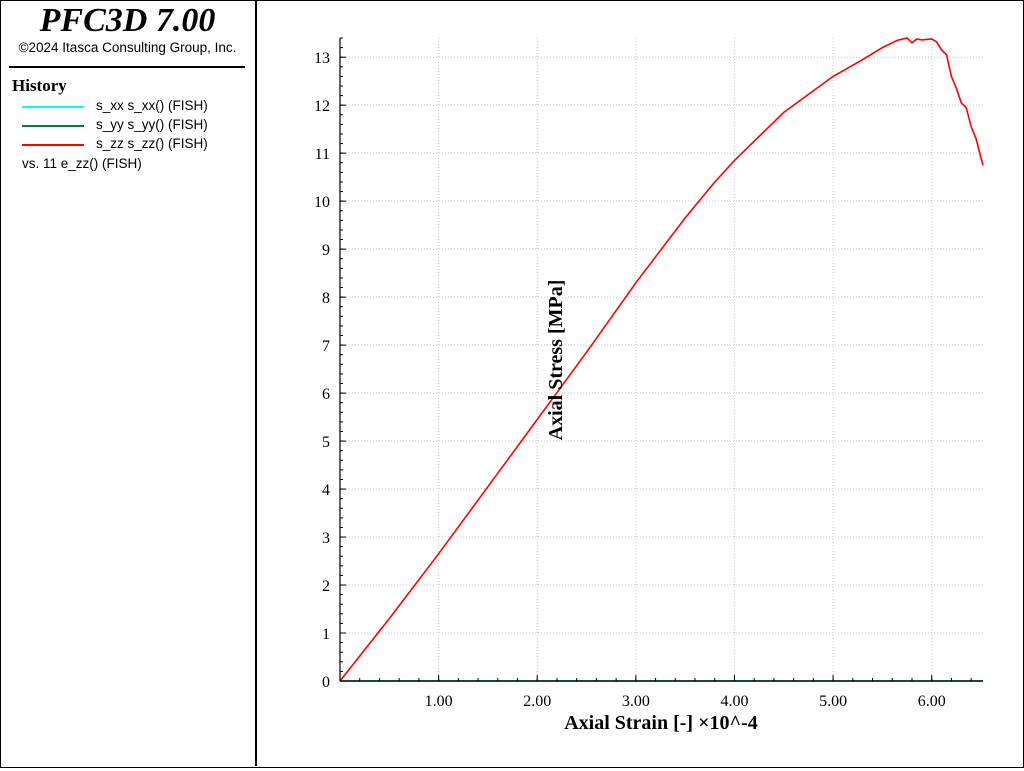 The height and width of the screenshot is (771, 1024). I want to click on x-tick-label: 6.00, so click(932, 701).